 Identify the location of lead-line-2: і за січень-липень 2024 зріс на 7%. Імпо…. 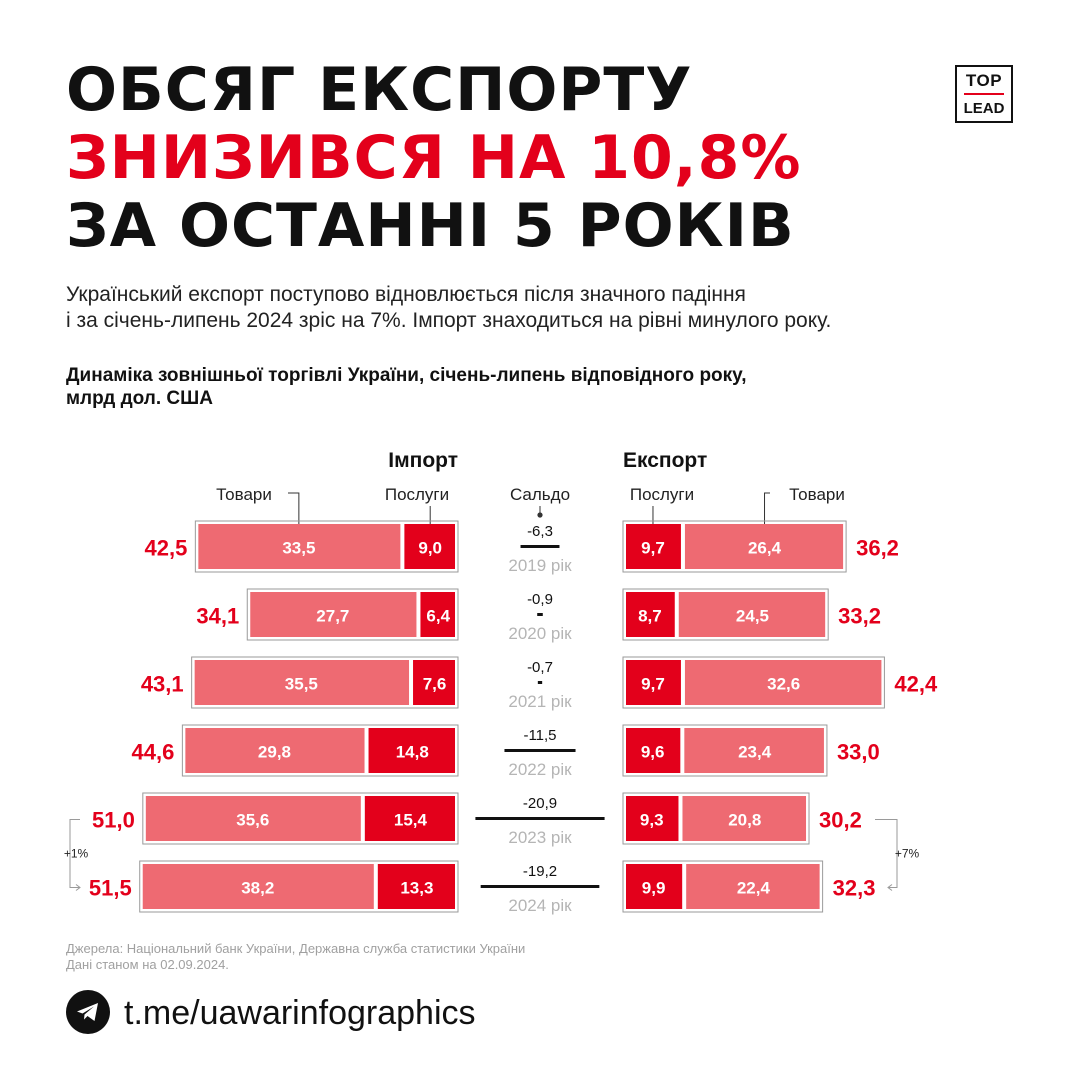
(449, 320).